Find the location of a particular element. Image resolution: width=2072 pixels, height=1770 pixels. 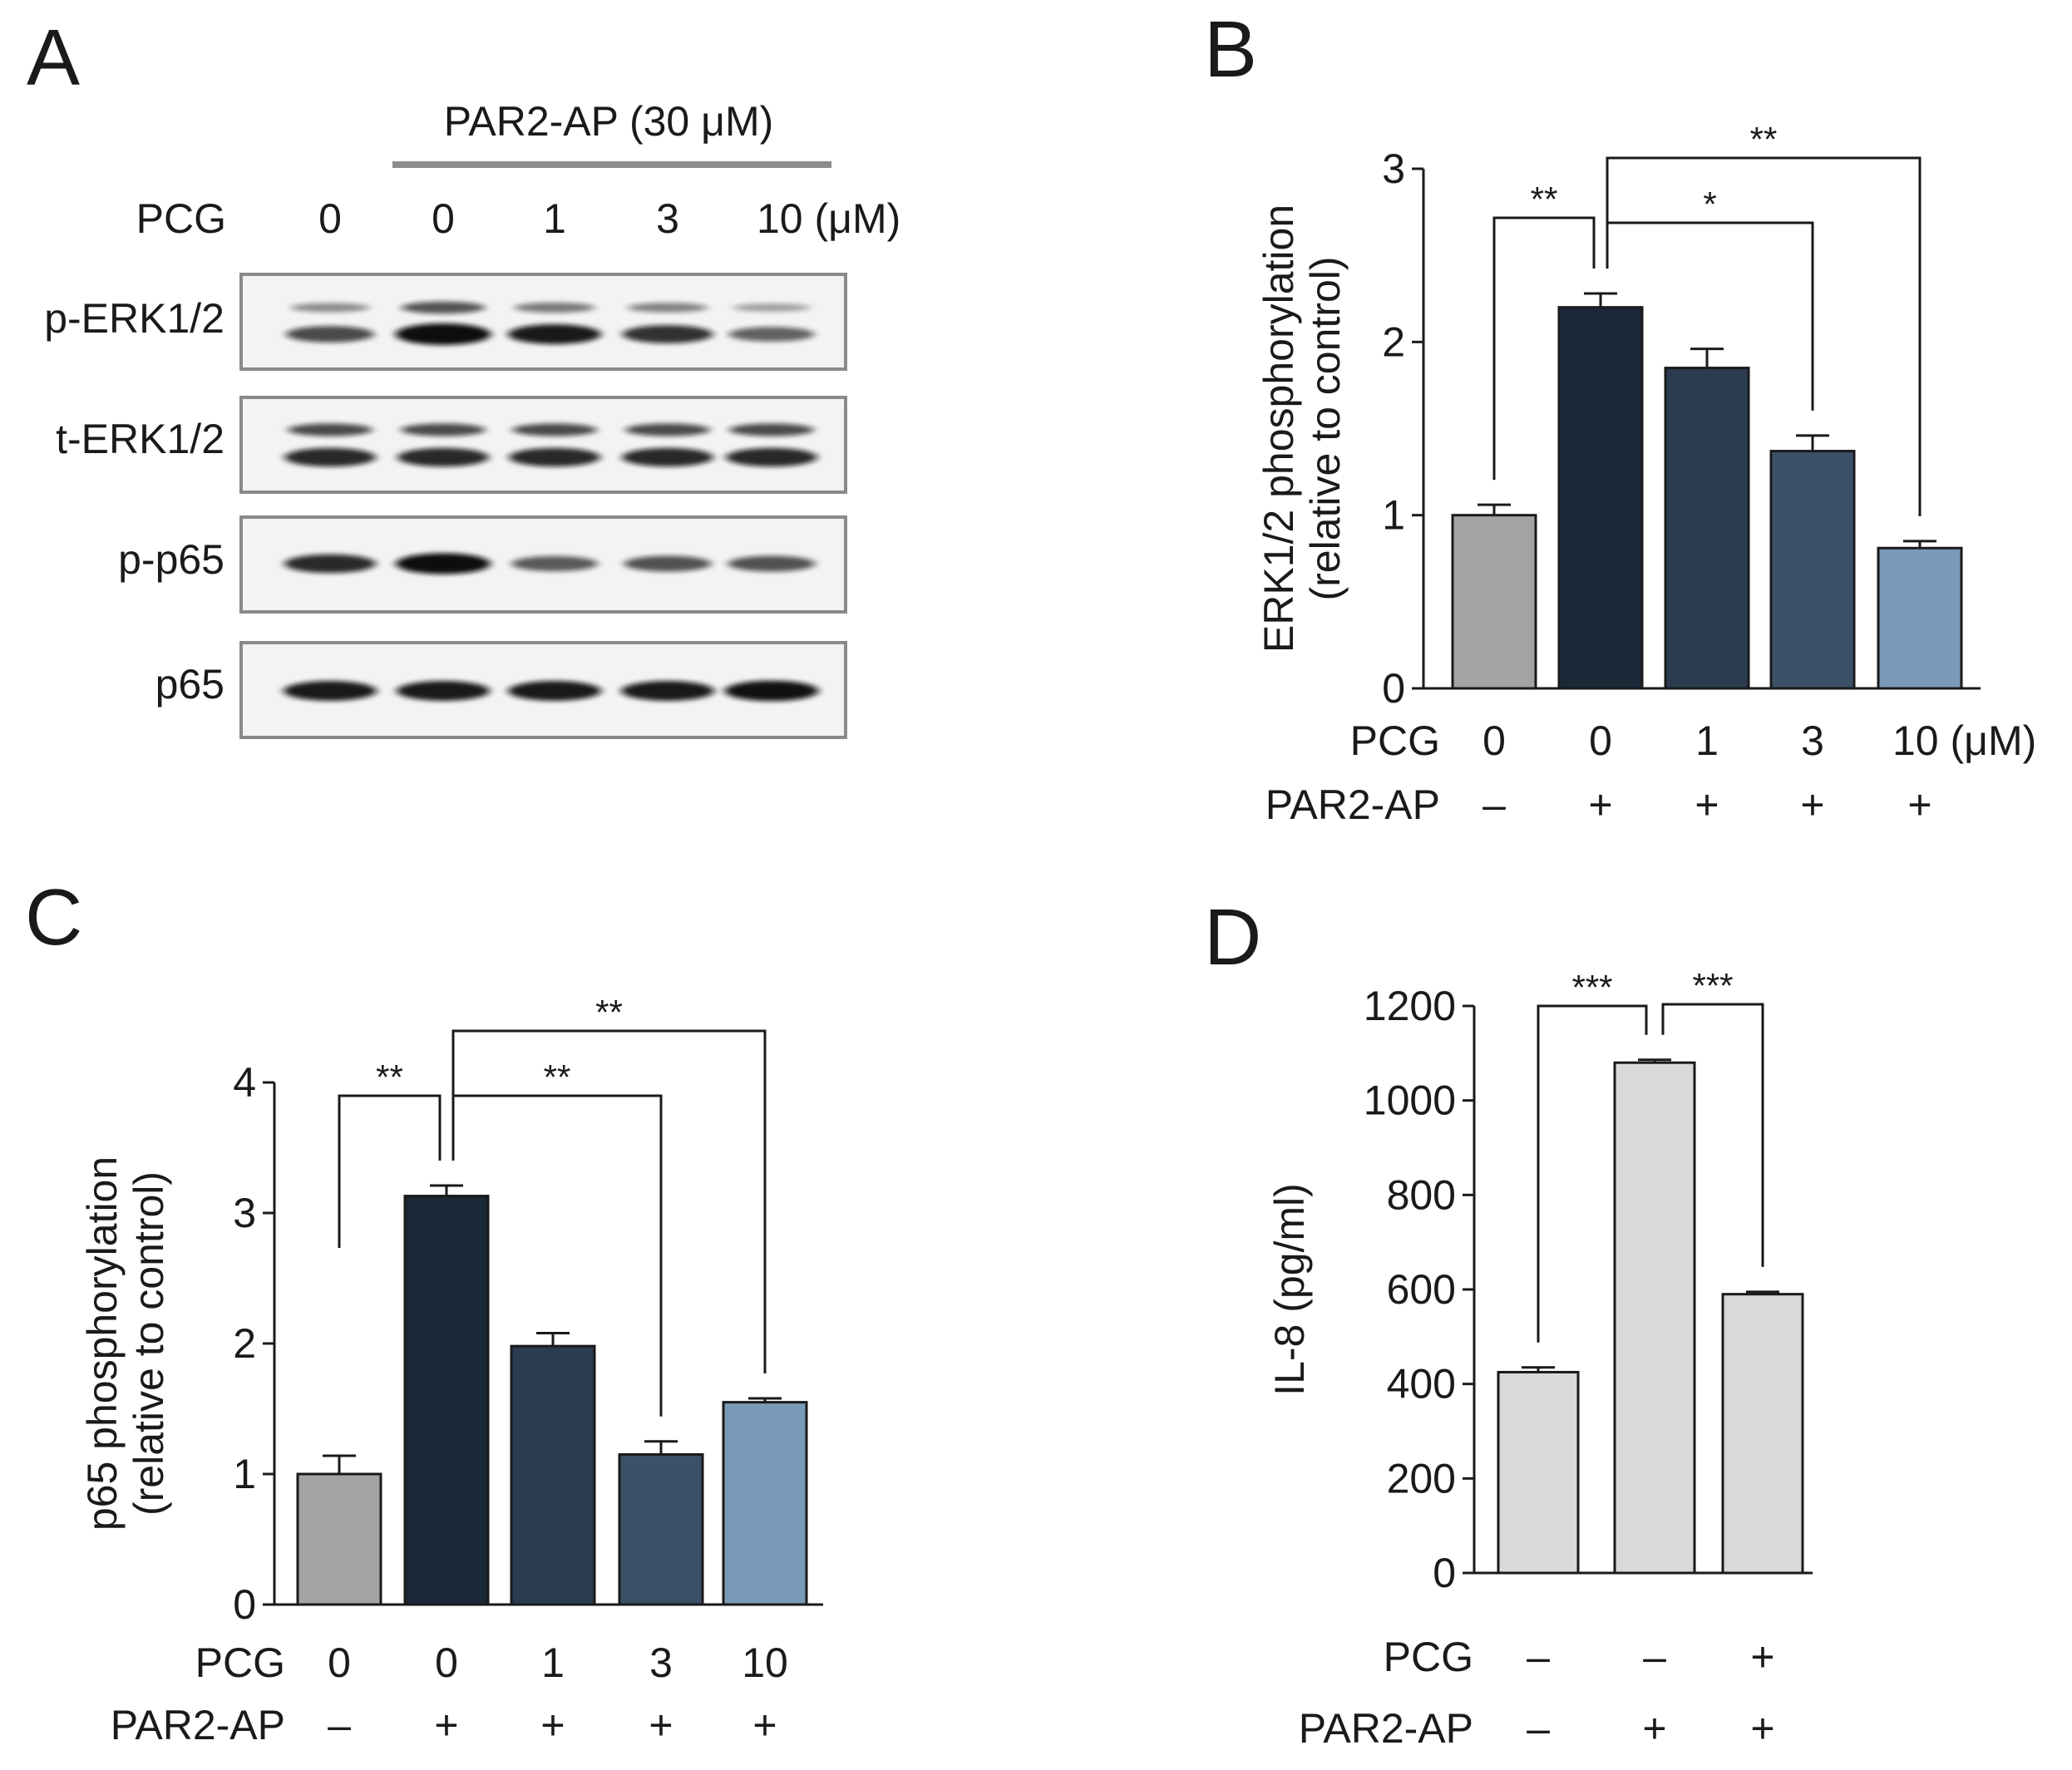

significance-label: * is located at coordinates (1709, 204).